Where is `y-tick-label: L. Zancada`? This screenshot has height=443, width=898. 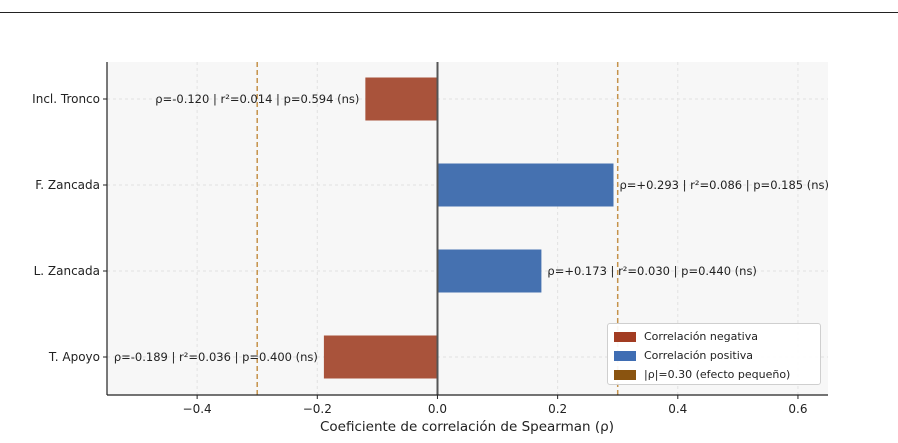
y-tick-label: L. Zancada is located at coordinates (67, 271).